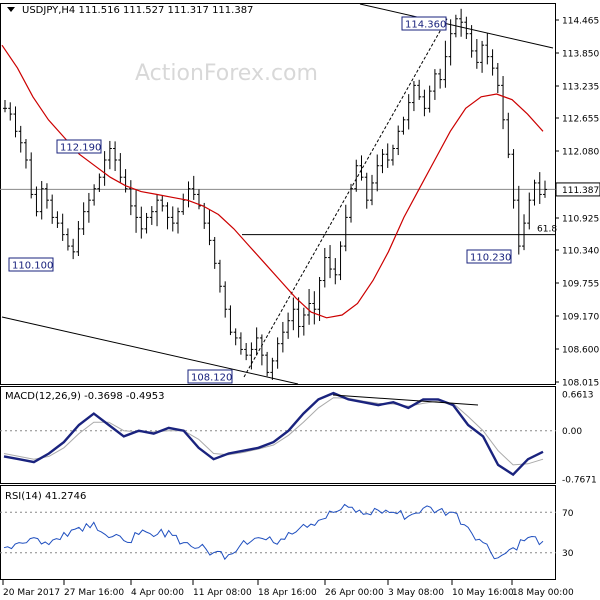 Image resolution: width=600 pixels, height=600 pixels. What do you see at coordinates (287, 593) in the screenshot?
I see `x-tick-label: 18 Apr 16:00` at bounding box center [287, 593].